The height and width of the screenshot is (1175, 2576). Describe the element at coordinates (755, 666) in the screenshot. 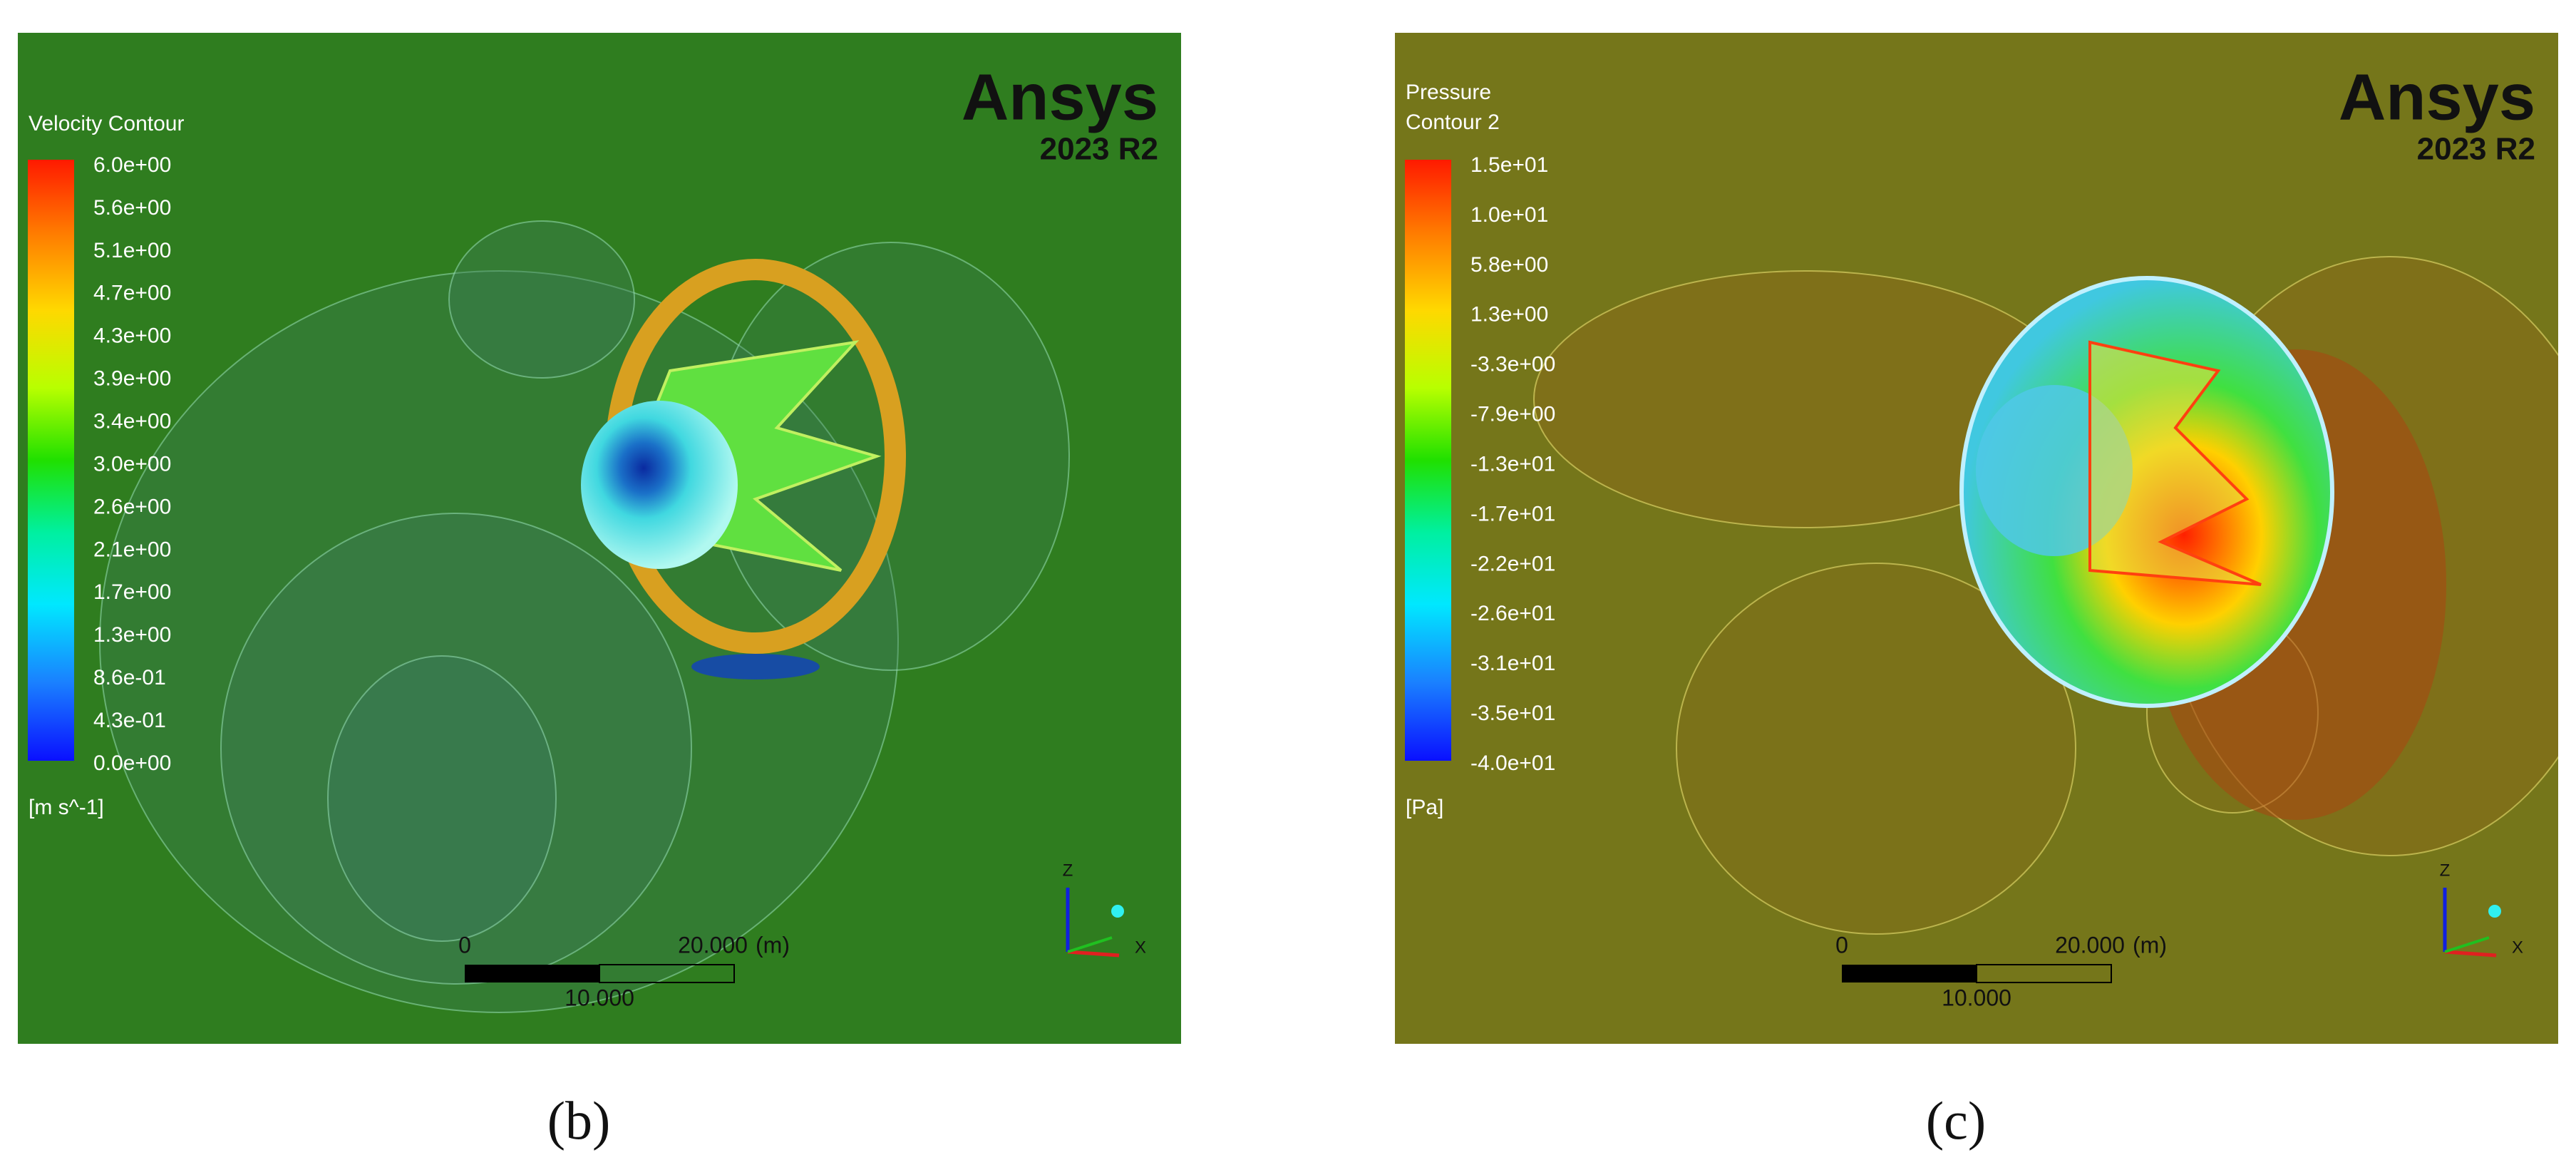

I see `low-velocity-zone` at that location.